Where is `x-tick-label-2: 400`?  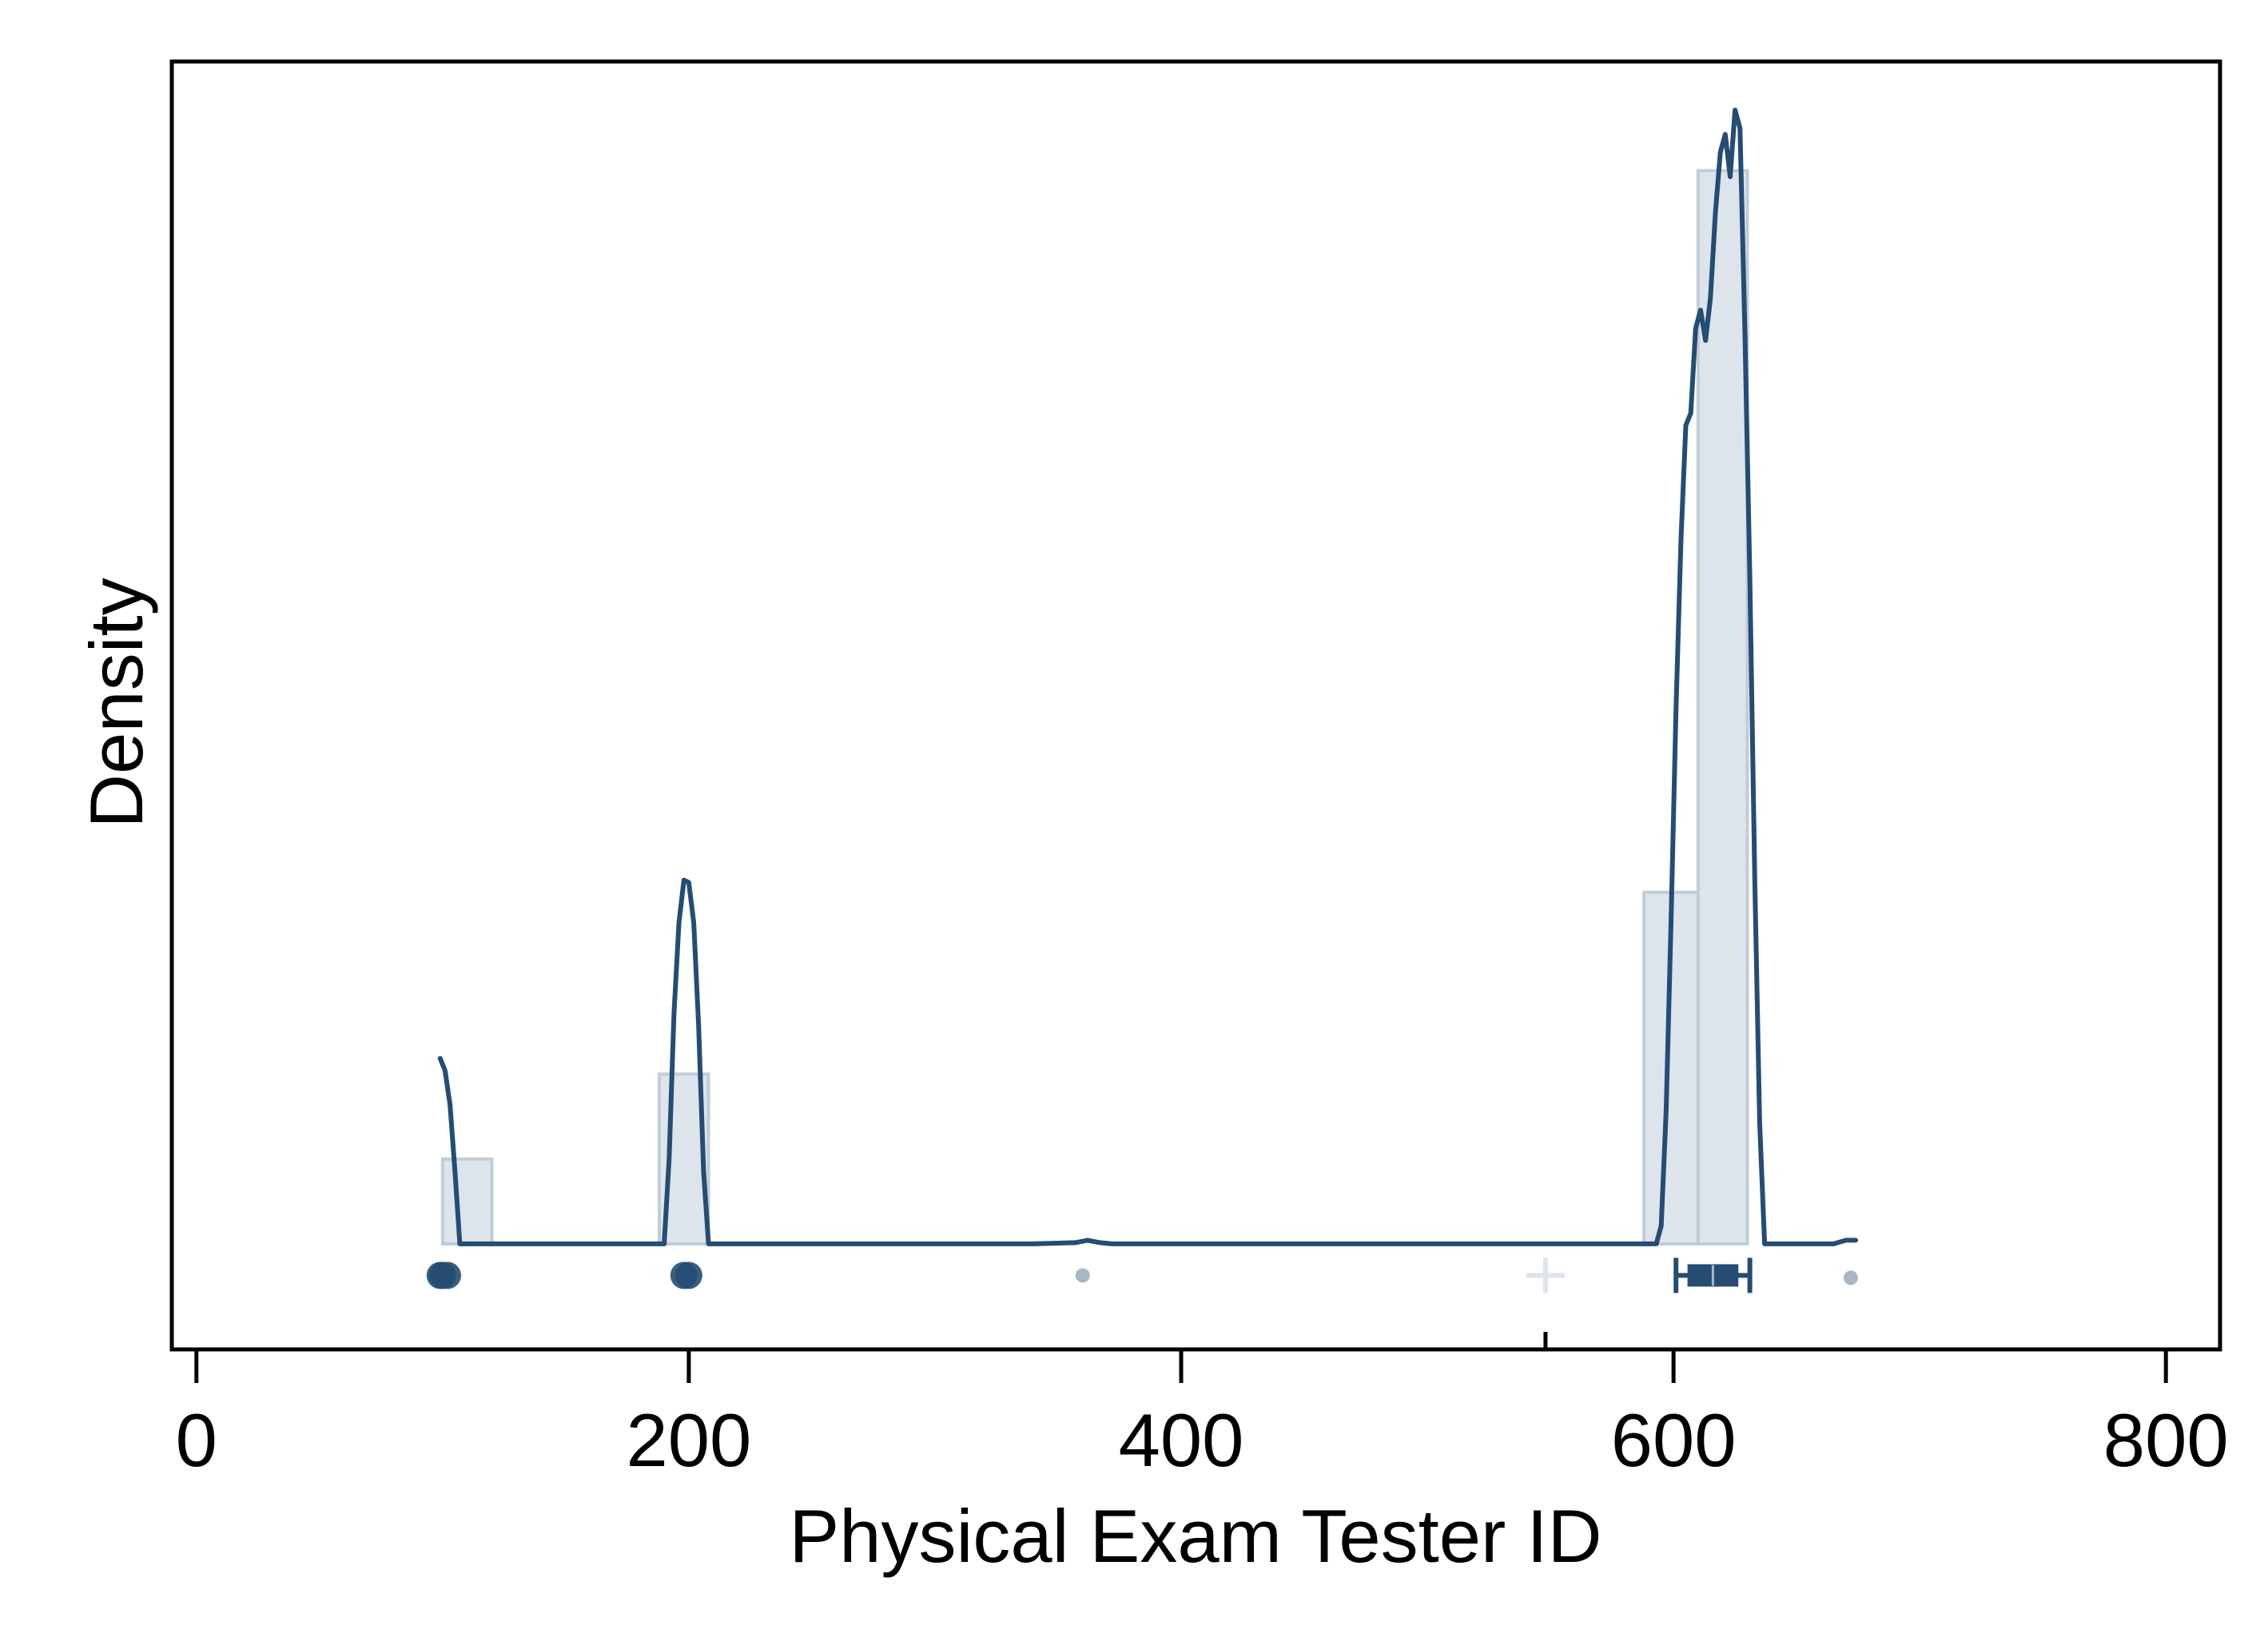 x-tick-label-2: 400 is located at coordinates (1181, 1440).